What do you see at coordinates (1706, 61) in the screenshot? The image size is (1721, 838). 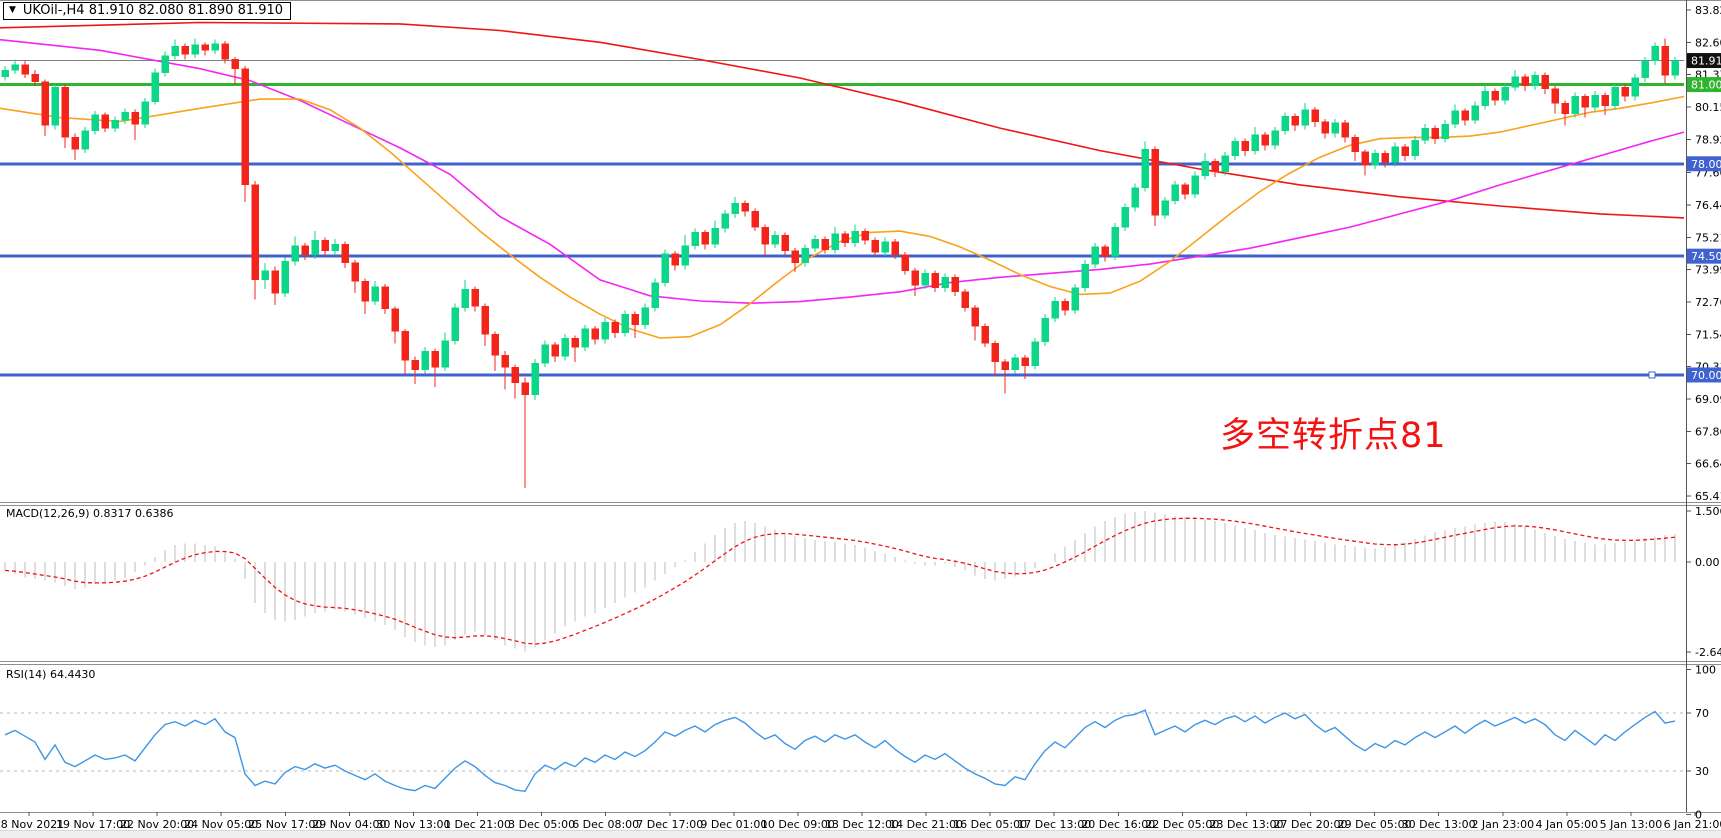 I see `svg-text: 81.910` at bounding box center [1706, 61].